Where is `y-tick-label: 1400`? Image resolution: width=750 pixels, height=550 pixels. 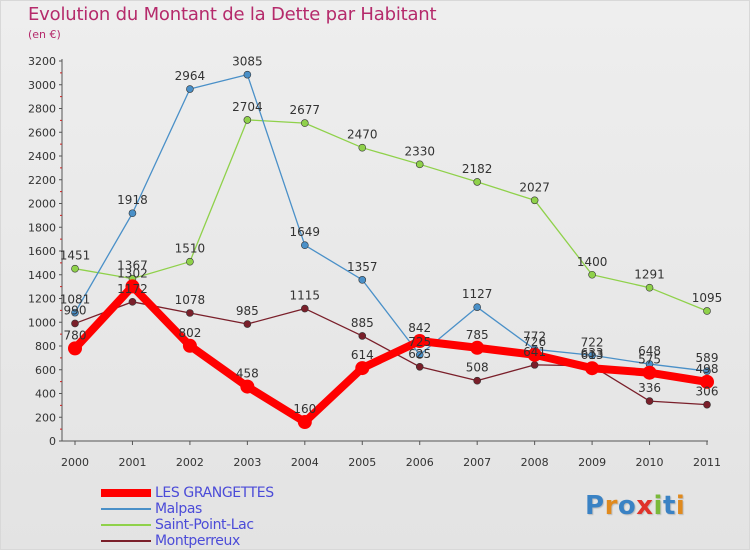 y-tick-label: 1400 is located at coordinates (42, 275).